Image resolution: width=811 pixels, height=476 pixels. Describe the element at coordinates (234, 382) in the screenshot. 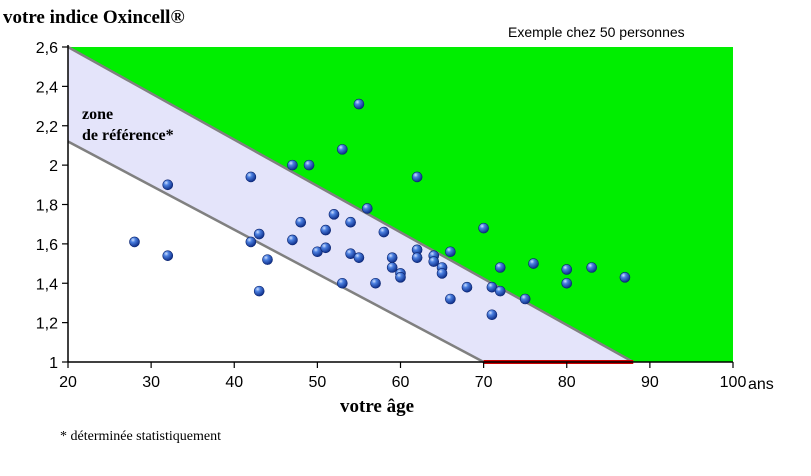

I see `x-tick-label: 40` at that location.